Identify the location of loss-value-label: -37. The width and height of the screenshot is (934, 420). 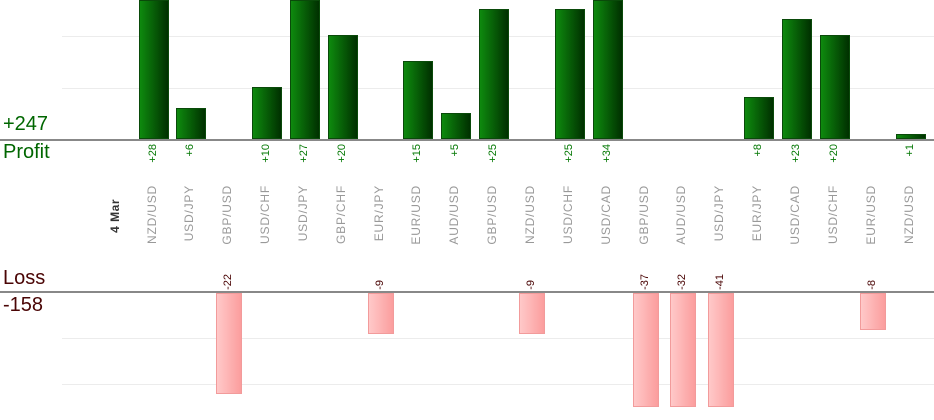
(645, 282).